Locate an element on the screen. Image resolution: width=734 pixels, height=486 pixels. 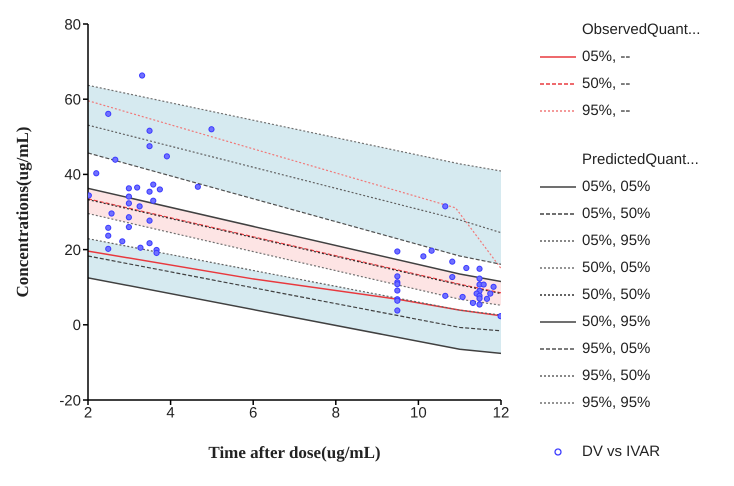
legend-label: 05%, 50% is located at coordinates (616, 214).